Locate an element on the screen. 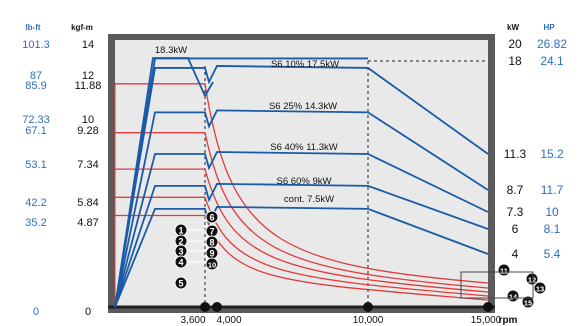  x-tick-label-1: 3,600 is located at coordinates (192, 320).